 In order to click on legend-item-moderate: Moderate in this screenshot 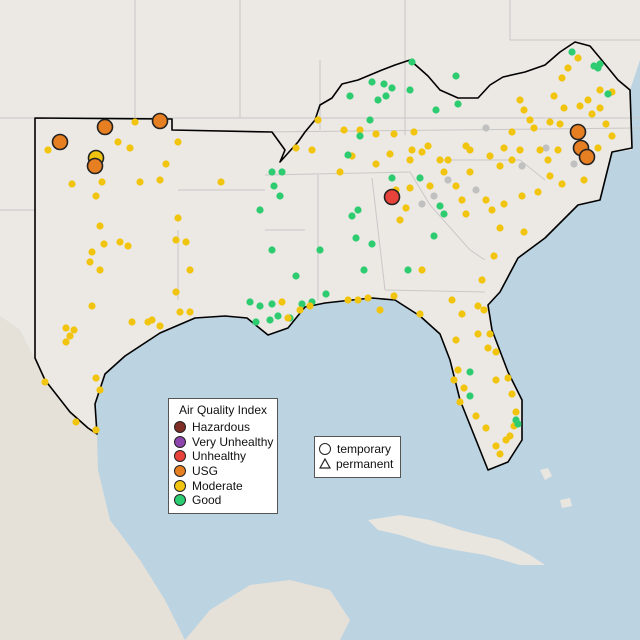, I will do `click(223, 485)`.